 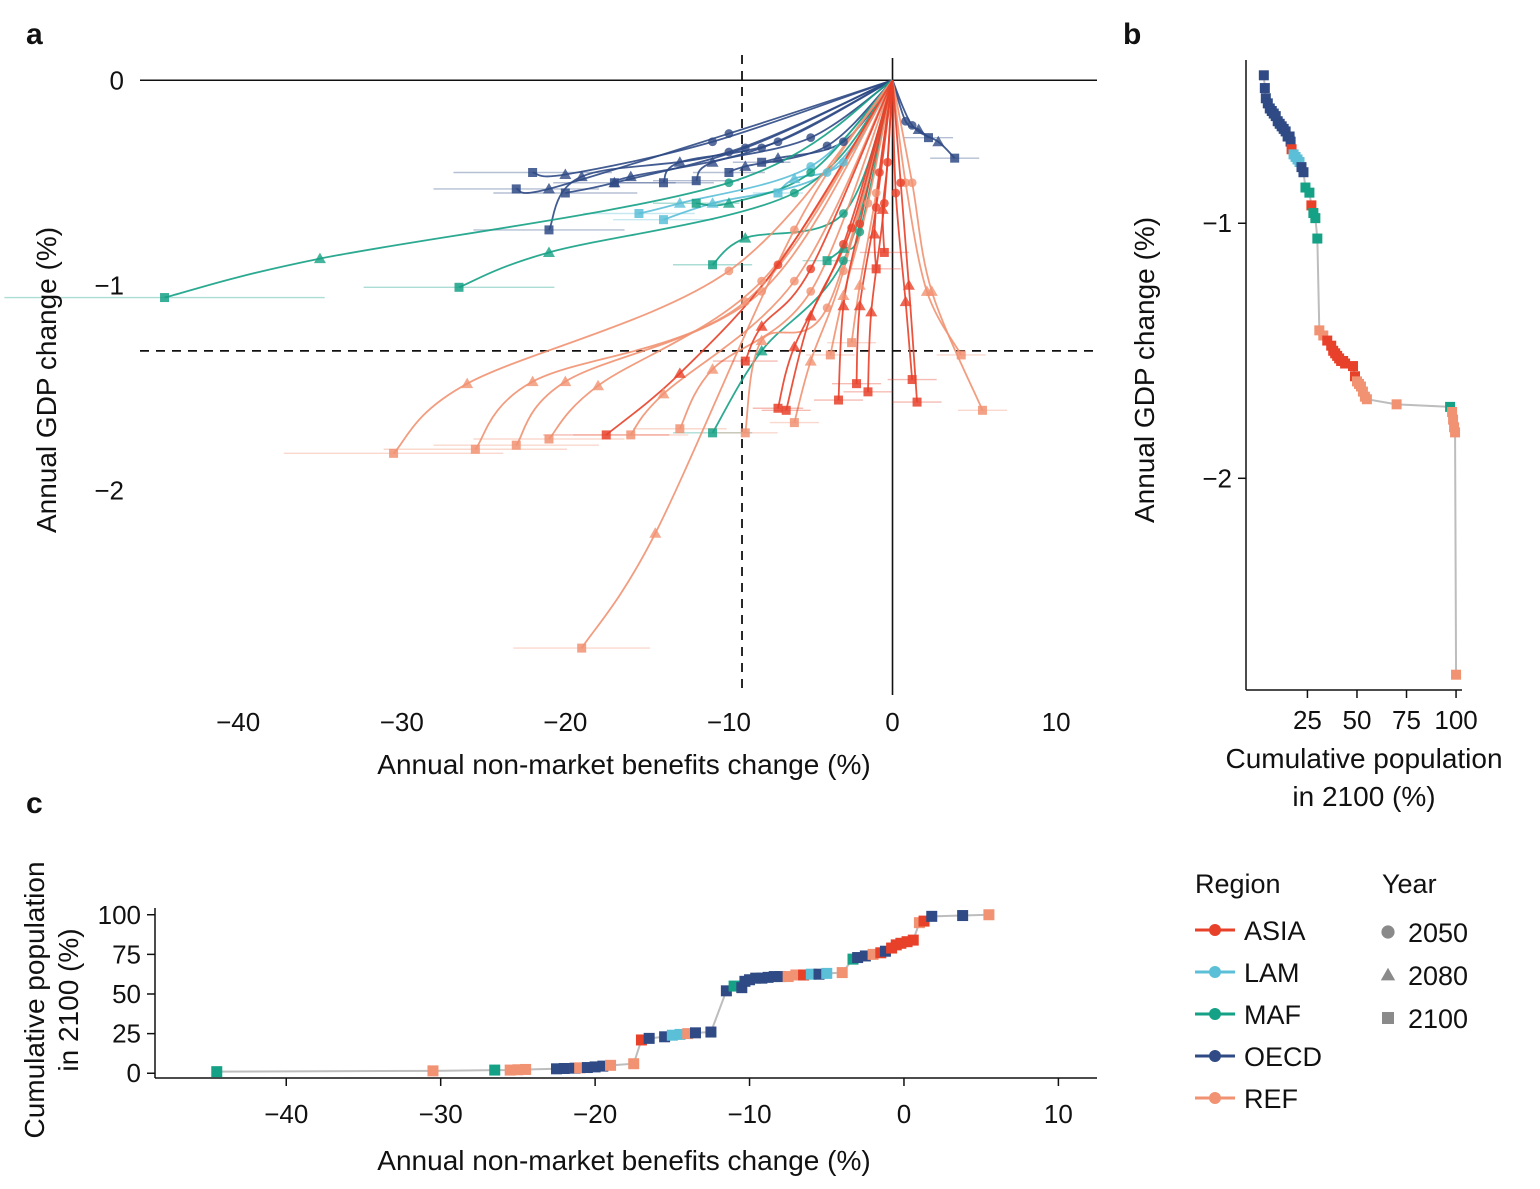 What do you see at coordinates (1323, 335) in the screenshot?
I see `panel-b-marker-ref` at bounding box center [1323, 335].